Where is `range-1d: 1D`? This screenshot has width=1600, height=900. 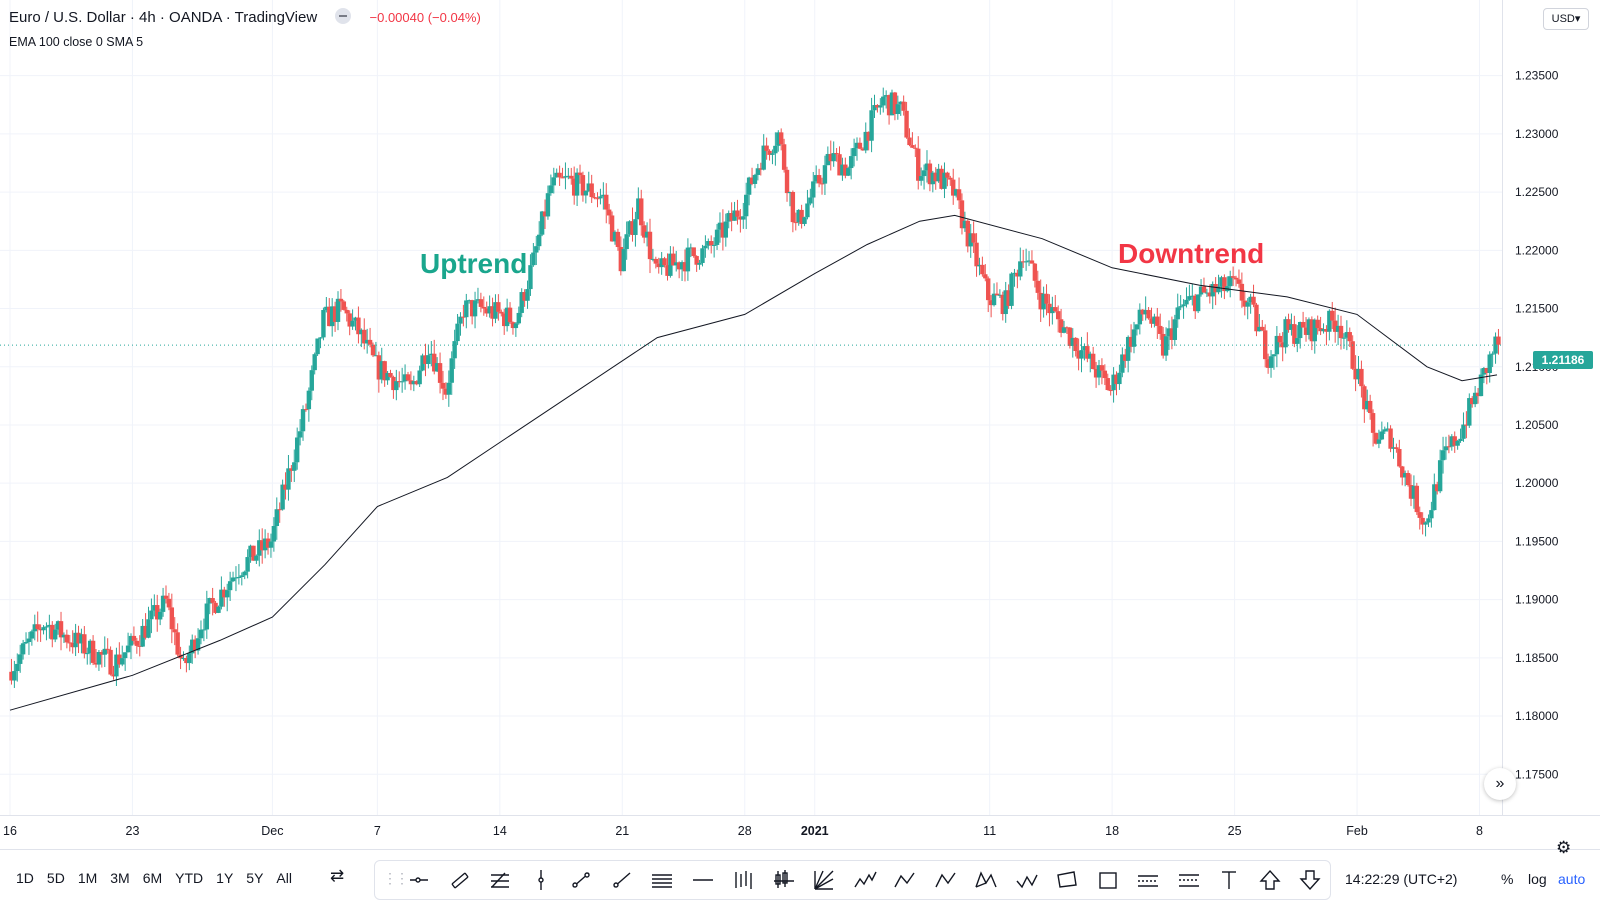 range-1d: 1D is located at coordinates (25, 878).